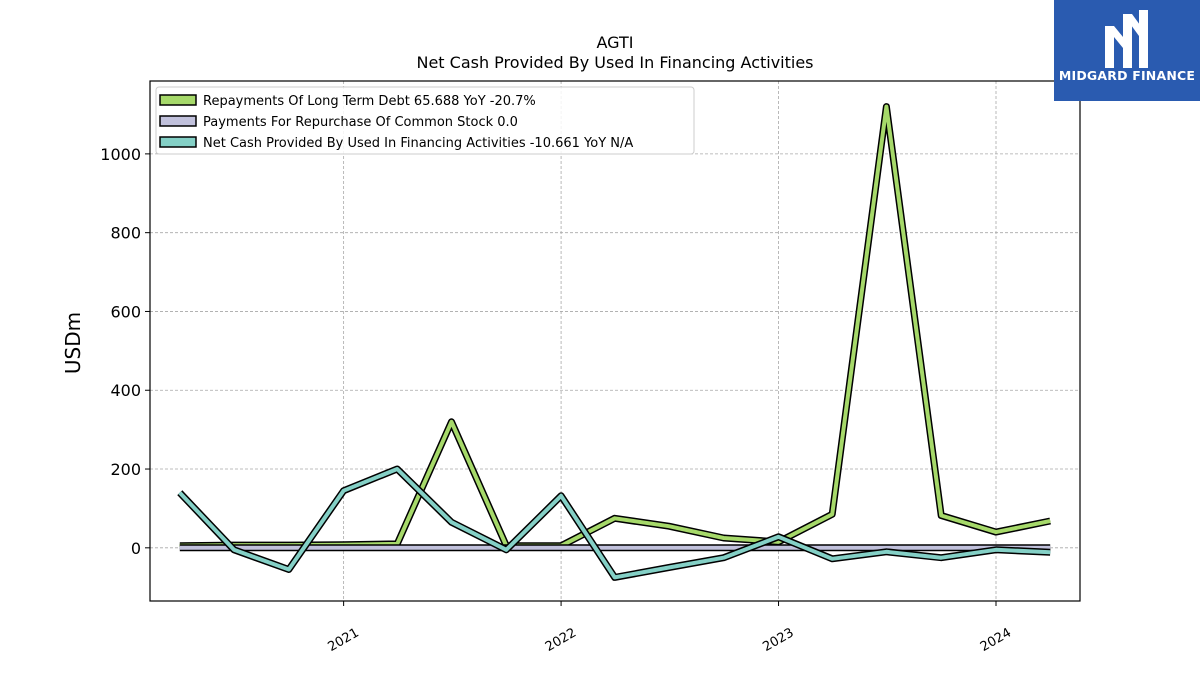 Image resolution: width=1200 pixels, height=675 pixels. I want to click on y-axis-label: USDm, so click(73, 343).